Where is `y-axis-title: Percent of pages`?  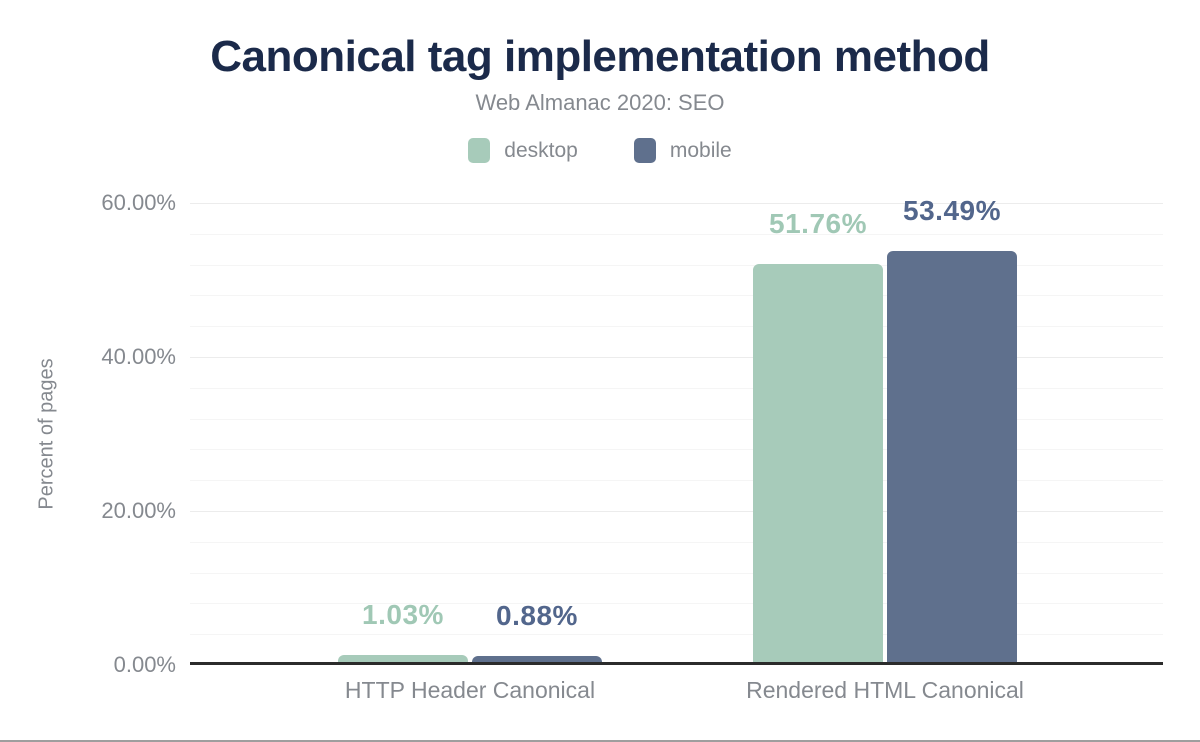 y-axis-title: Percent of pages is located at coordinates (46, 434).